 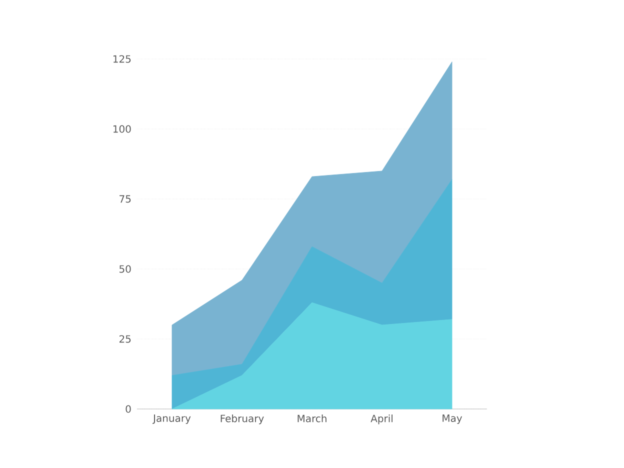 What do you see at coordinates (125, 199) in the screenshot?
I see `y-tick-label: 75` at bounding box center [125, 199].